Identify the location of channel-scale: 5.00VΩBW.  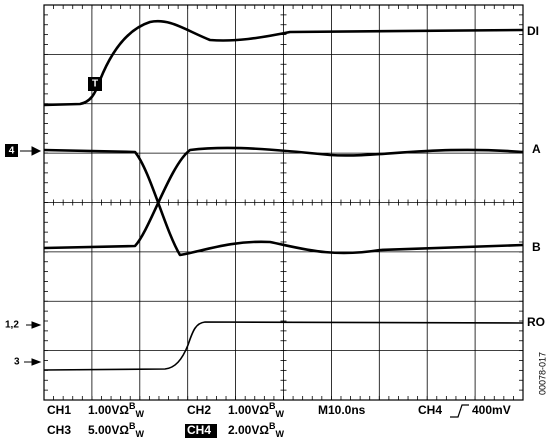
(116, 430).